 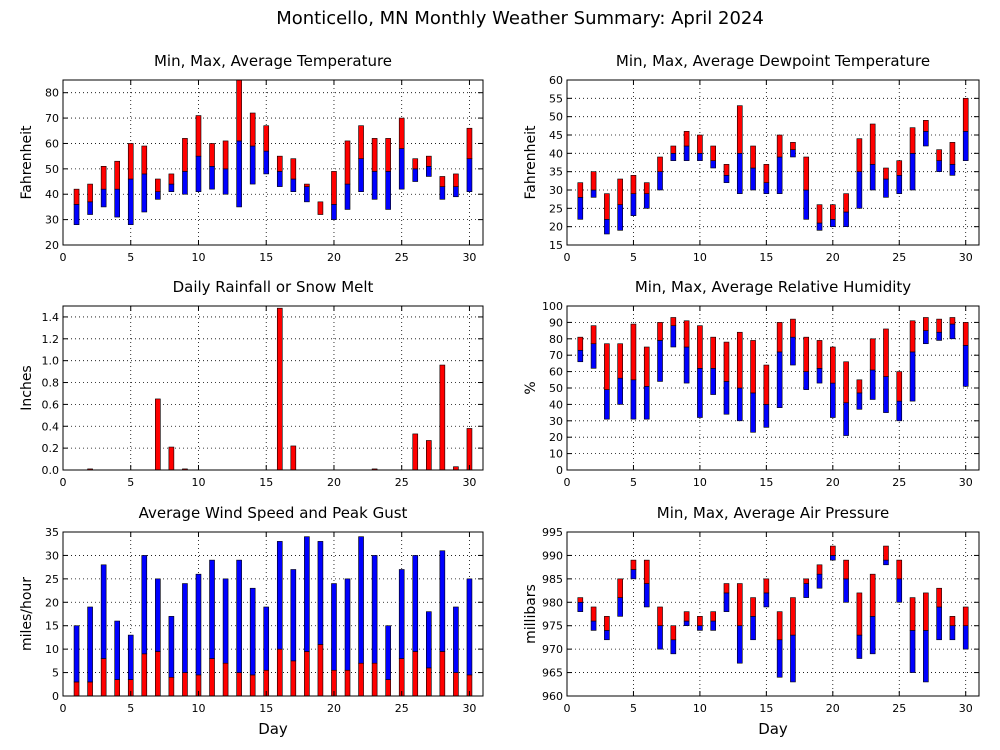 I want to click on tick-label-y: 20, so click(x=556, y=437).